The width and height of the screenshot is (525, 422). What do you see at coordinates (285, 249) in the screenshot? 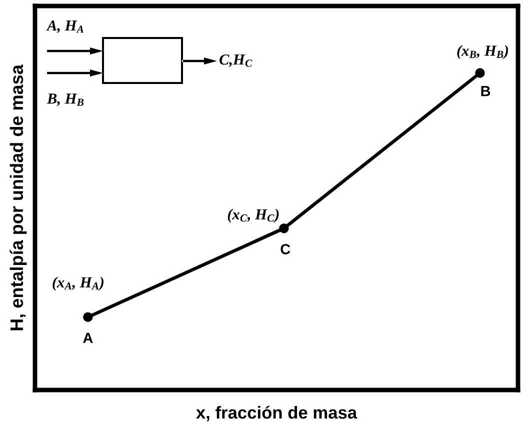
I see `annotation: C` at bounding box center [285, 249].